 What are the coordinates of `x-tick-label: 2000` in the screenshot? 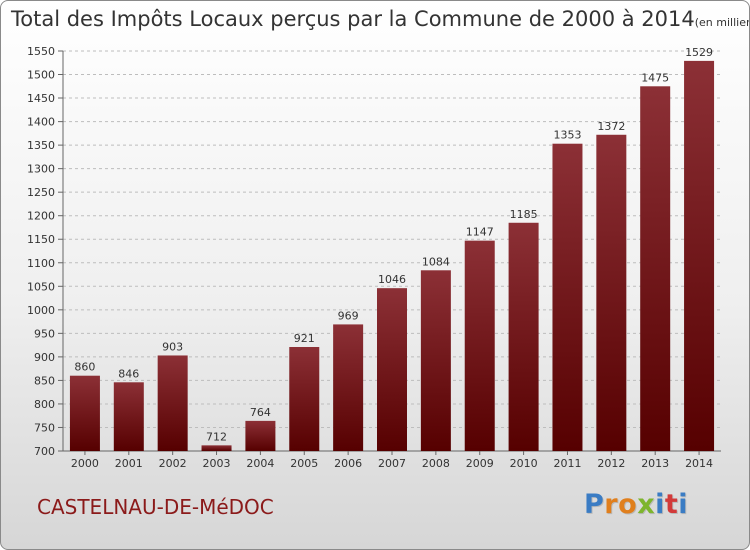 It's located at (85, 463).